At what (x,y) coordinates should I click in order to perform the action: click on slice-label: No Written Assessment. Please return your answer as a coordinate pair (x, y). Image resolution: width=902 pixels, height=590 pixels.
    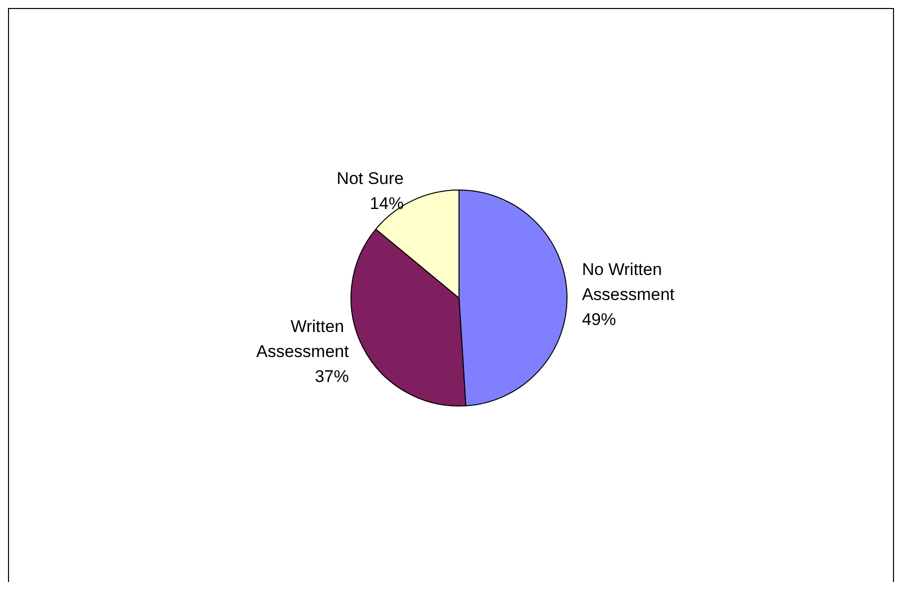
    Looking at the image, I should click on (628, 282).